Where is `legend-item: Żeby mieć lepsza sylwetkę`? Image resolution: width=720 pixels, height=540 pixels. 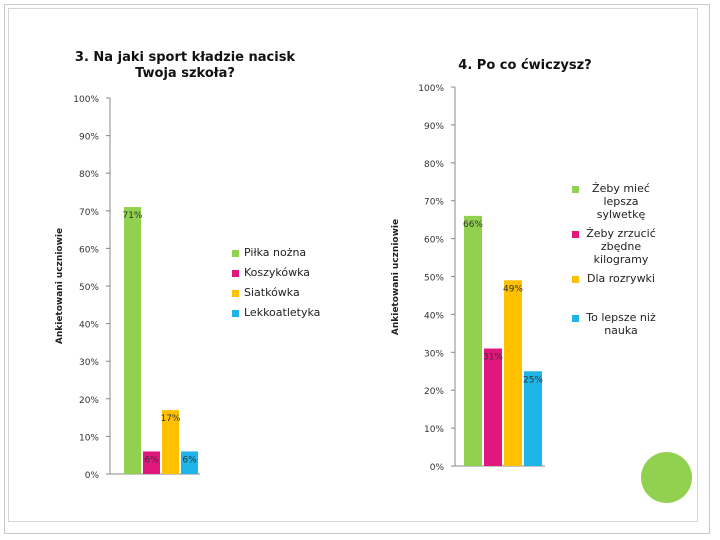
legend-item: Żeby mieć lepsza sylwetkę is located at coordinates (615, 201).